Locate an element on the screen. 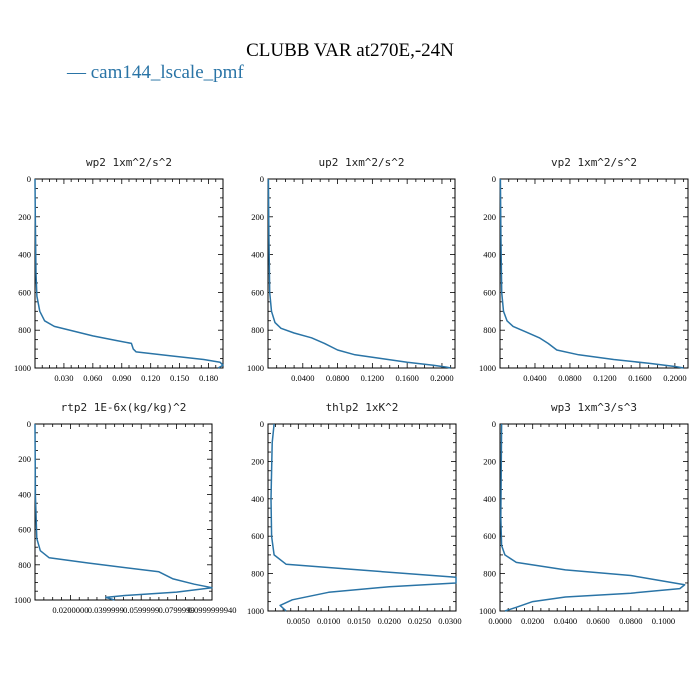  x-tick-label: 0.0050 is located at coordinates (298, 621).